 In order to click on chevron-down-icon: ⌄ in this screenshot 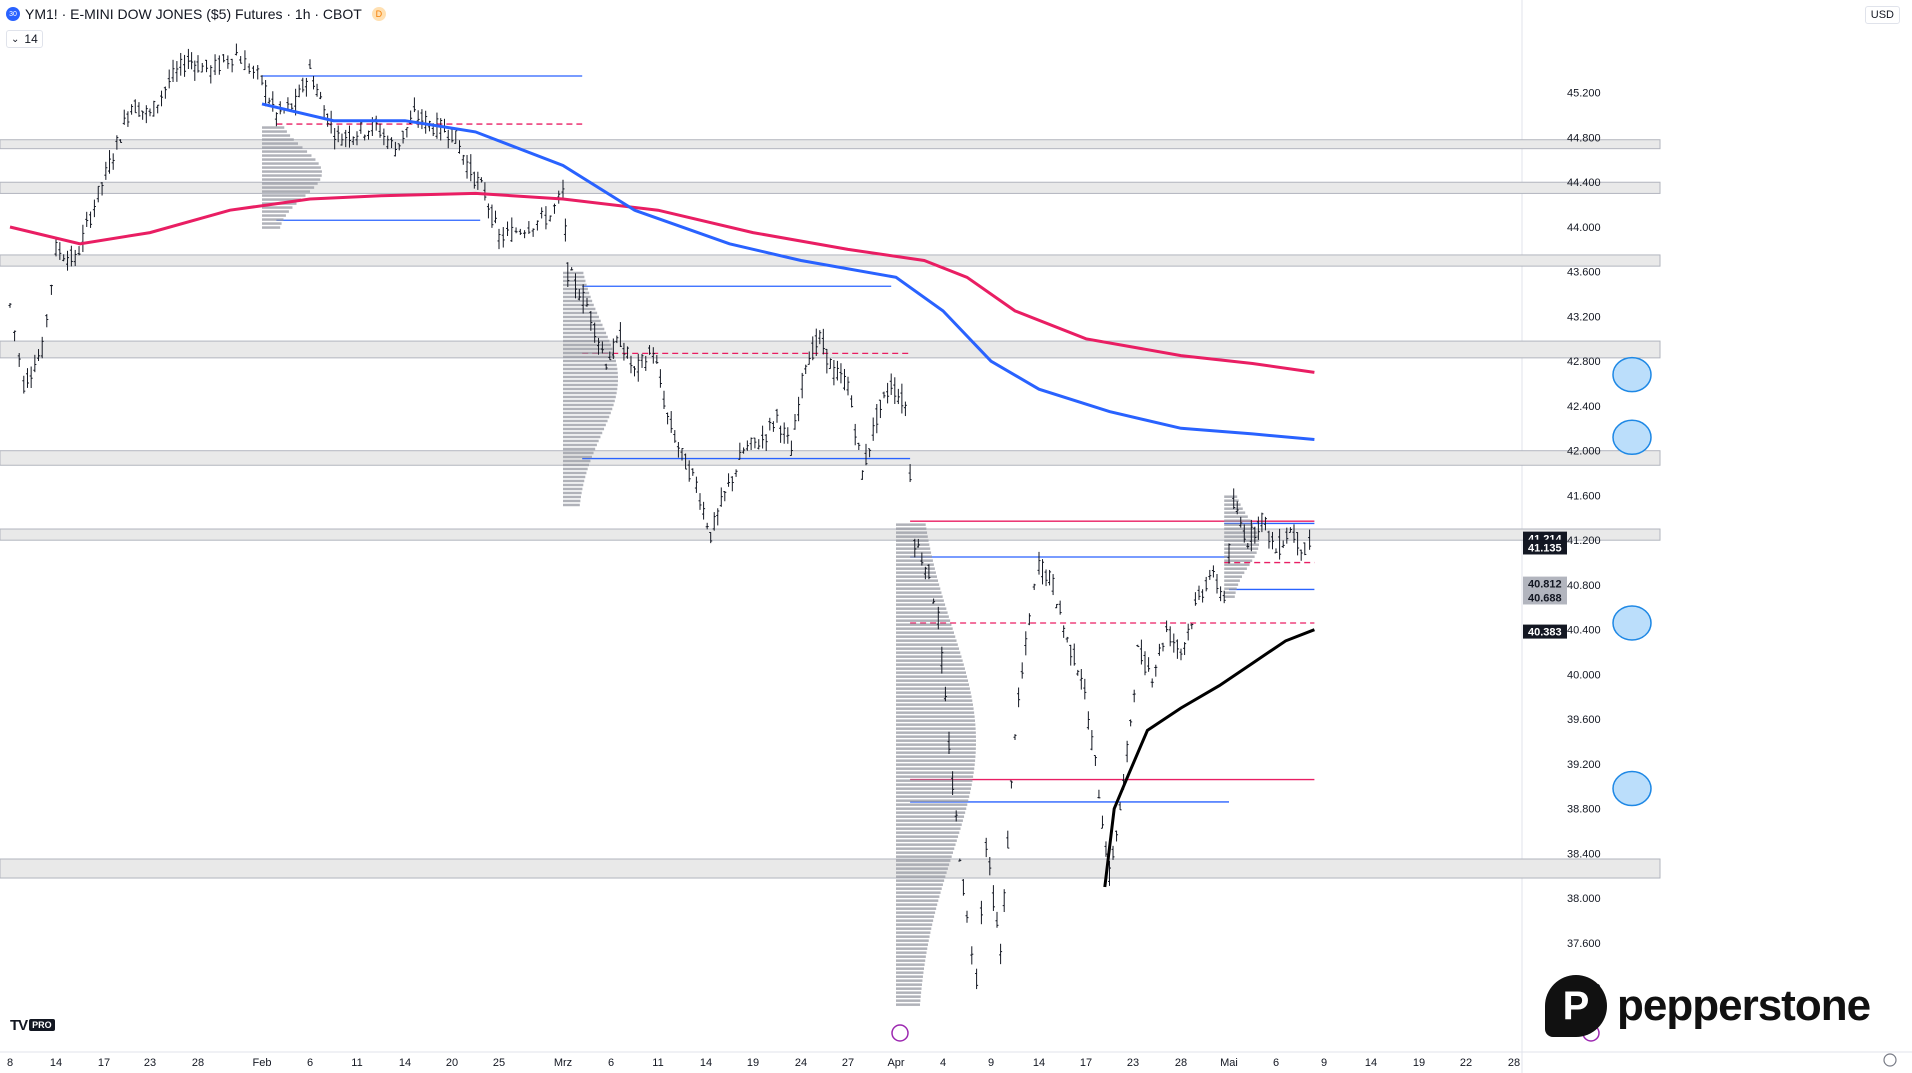, I will do `click(15, 39)`.